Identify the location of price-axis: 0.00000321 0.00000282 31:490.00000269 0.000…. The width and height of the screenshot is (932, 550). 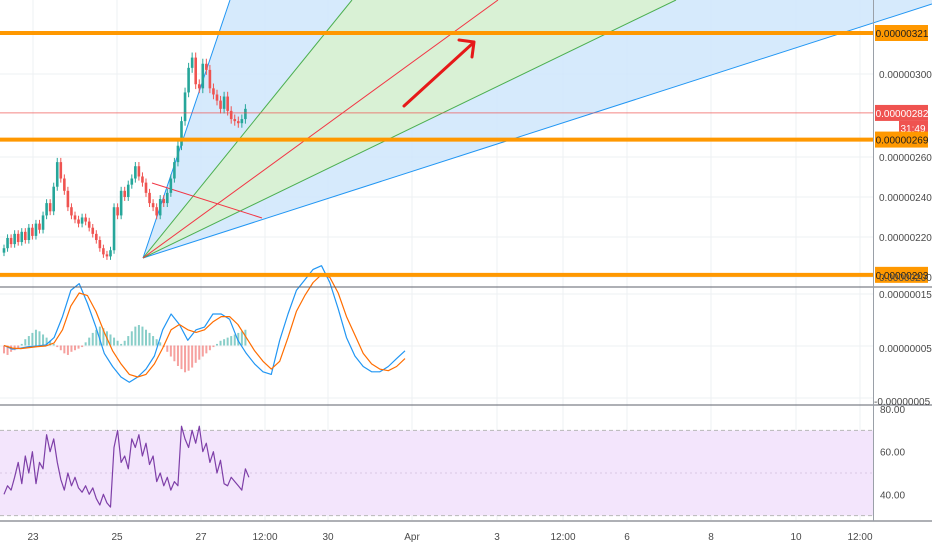
(903, 263).